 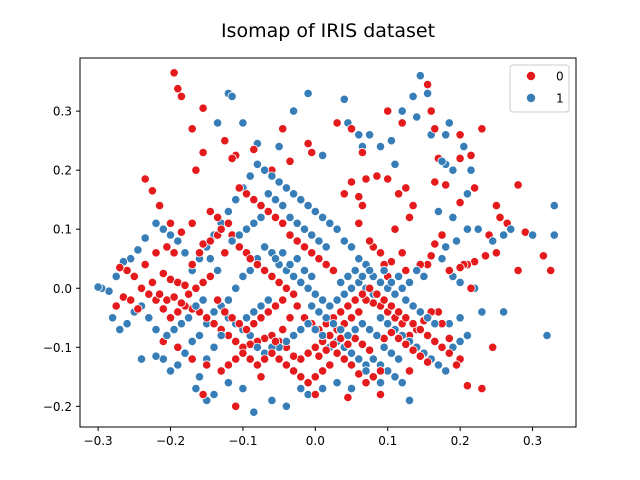 What do you see at coordinates (98, 441) in the screenshot?
I see `x-tick-label: −0.3` at bounding box center [98, 441].